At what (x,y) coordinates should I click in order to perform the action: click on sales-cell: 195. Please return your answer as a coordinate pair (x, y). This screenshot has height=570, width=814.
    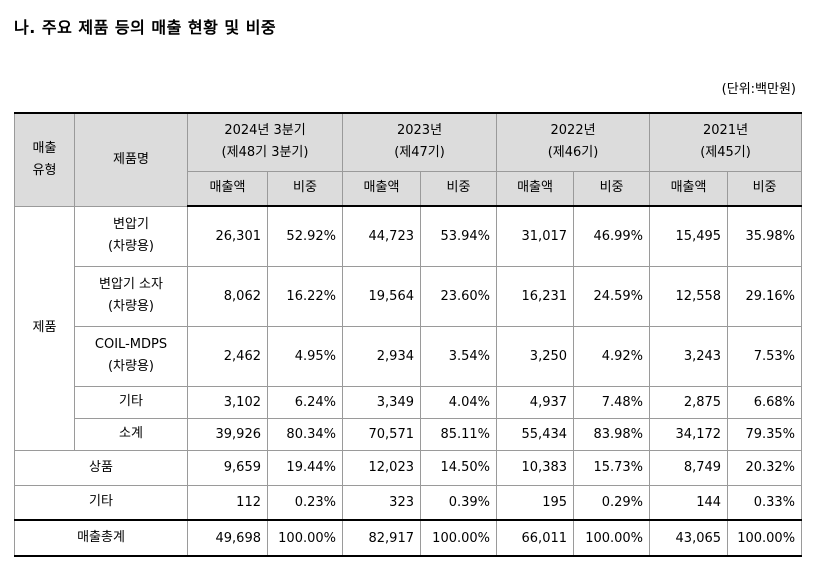
    Looking at the image, I should click on (535, 502).